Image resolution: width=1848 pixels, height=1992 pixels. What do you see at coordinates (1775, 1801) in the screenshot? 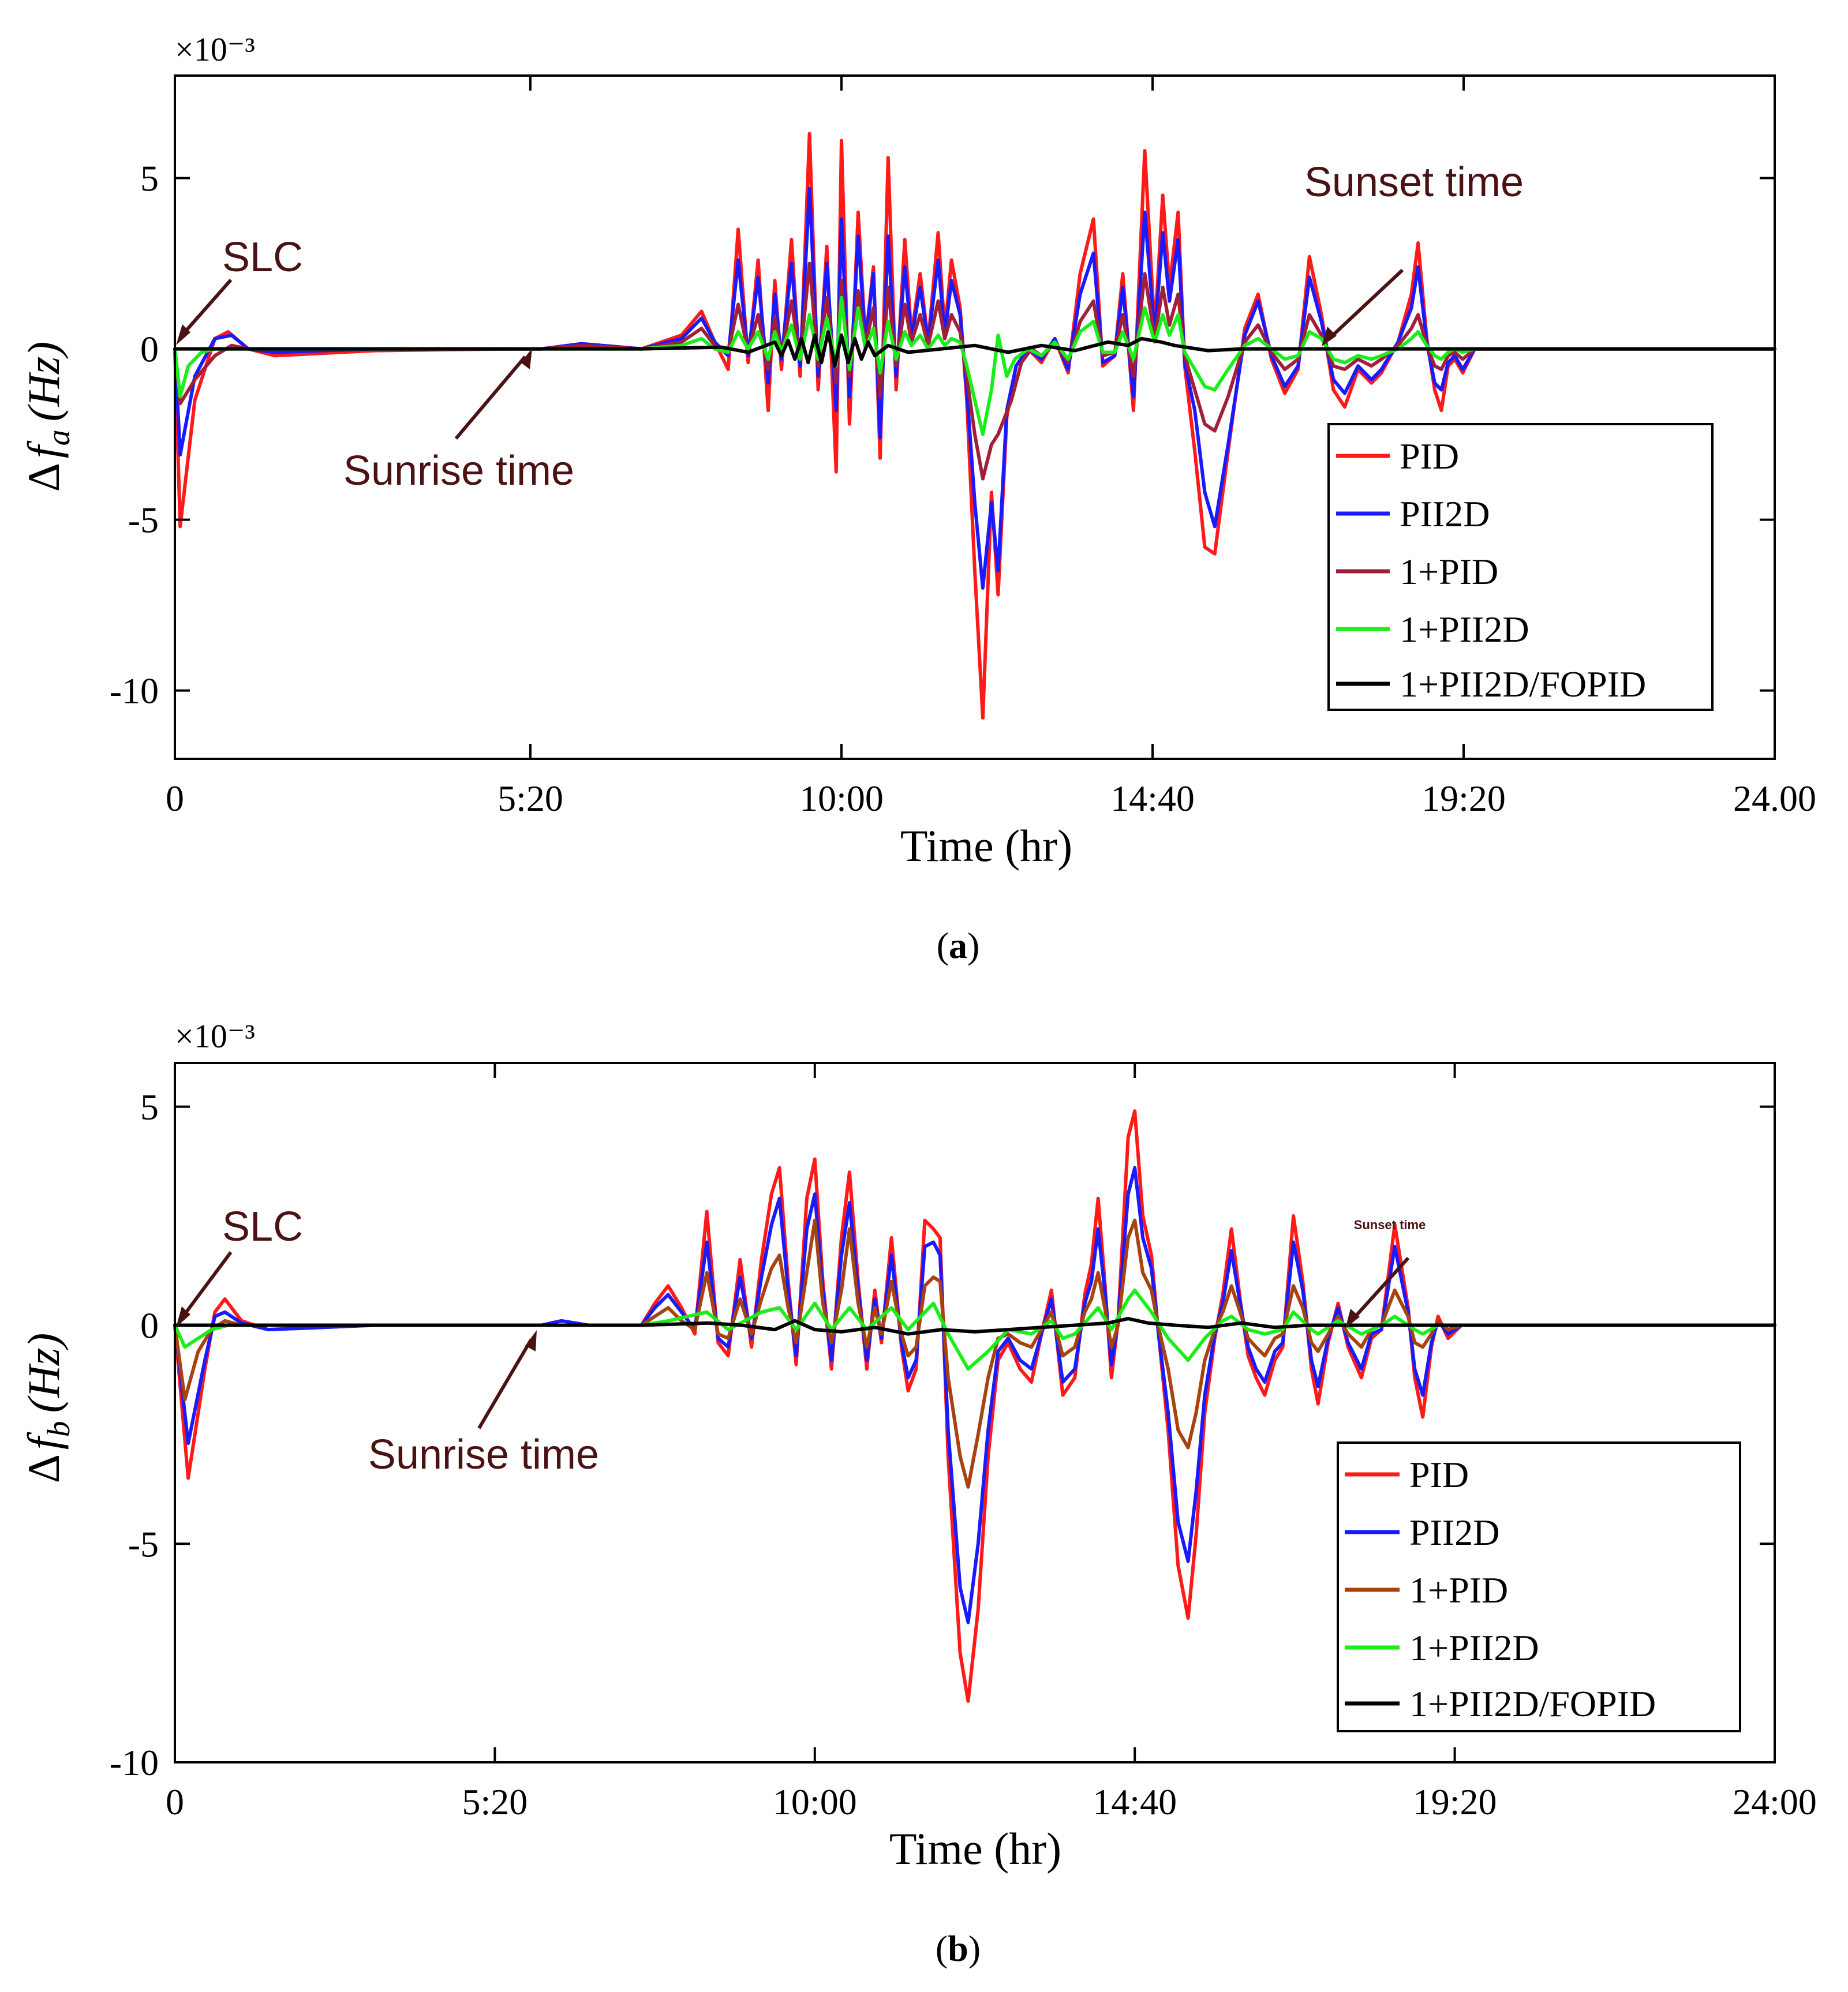
I see `x-tick-label: 24:00` at bounding box center [1775, 1801].